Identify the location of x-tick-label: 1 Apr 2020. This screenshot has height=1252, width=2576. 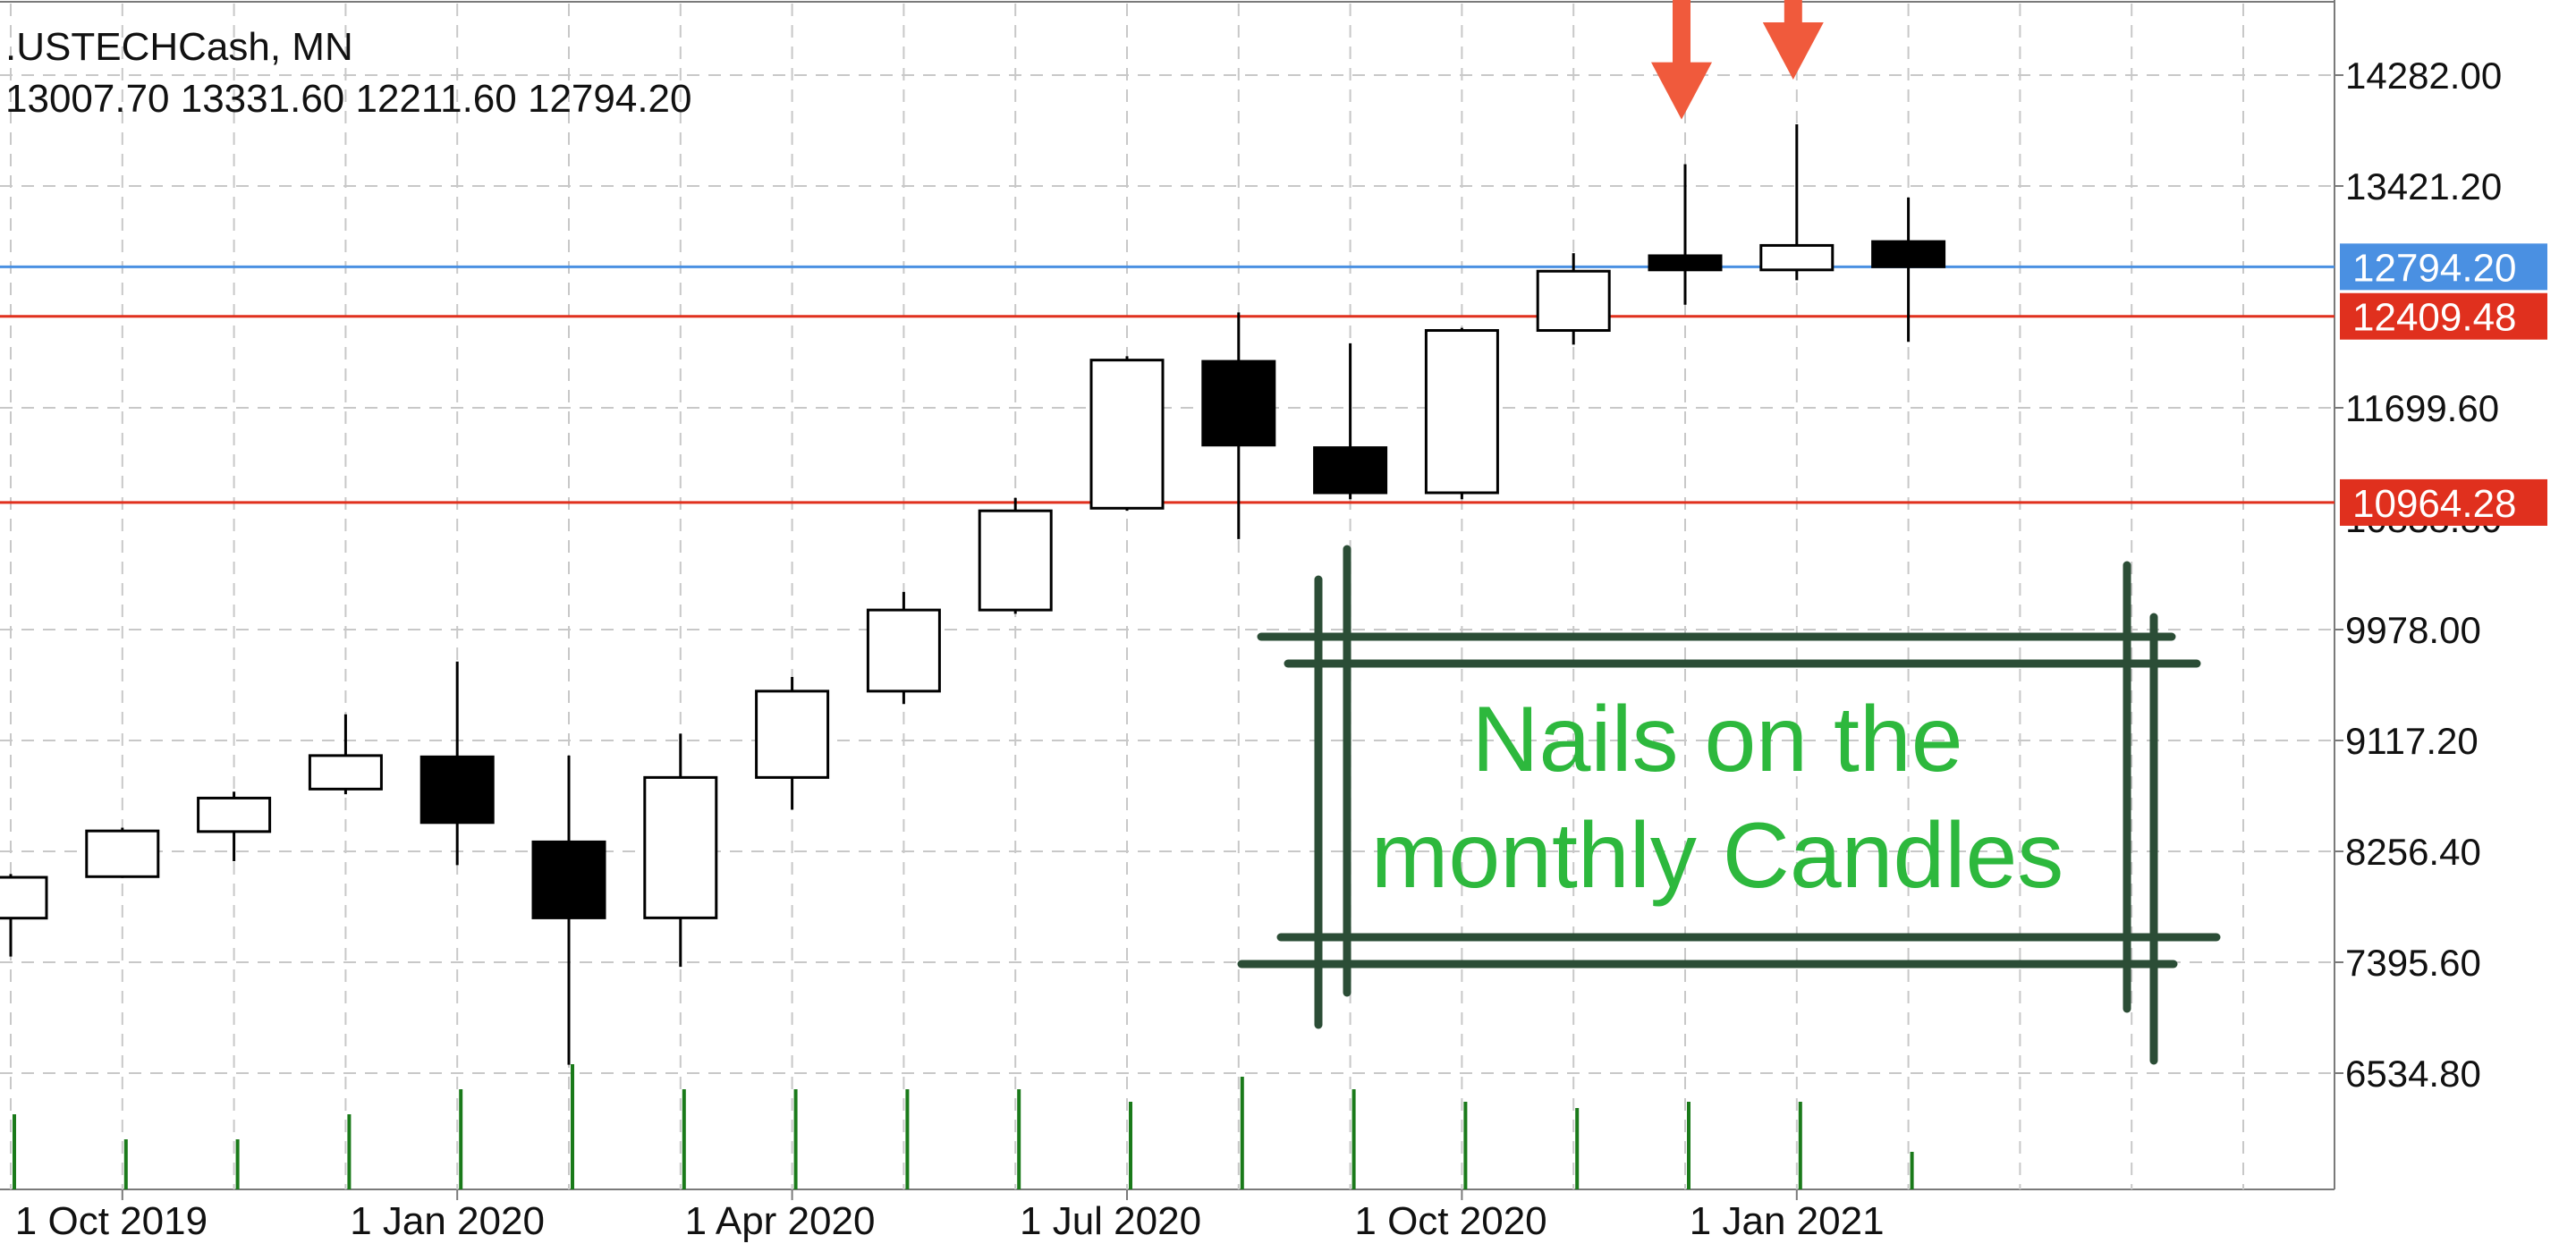
(780, 1221).